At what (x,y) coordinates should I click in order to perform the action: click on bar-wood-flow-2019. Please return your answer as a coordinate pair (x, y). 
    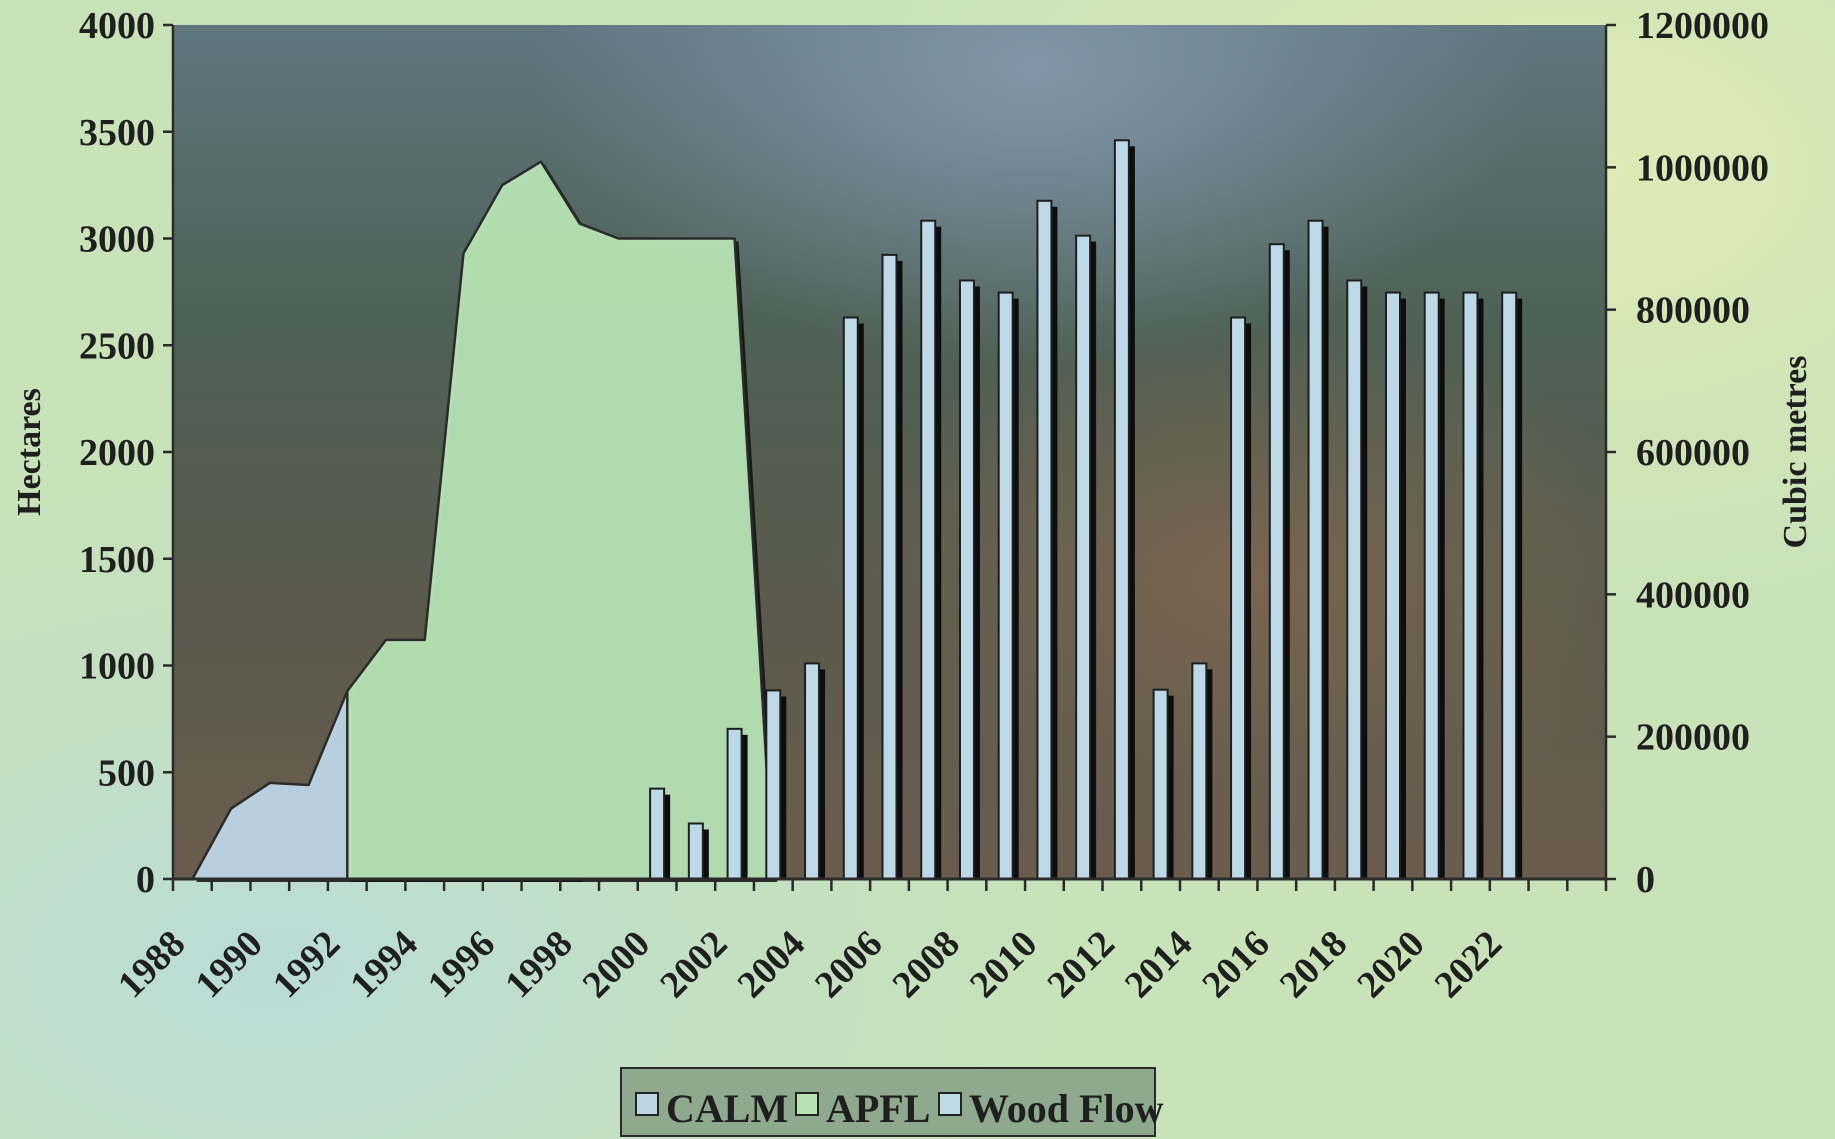
    Looking at the image, I should click on (1392, 585).